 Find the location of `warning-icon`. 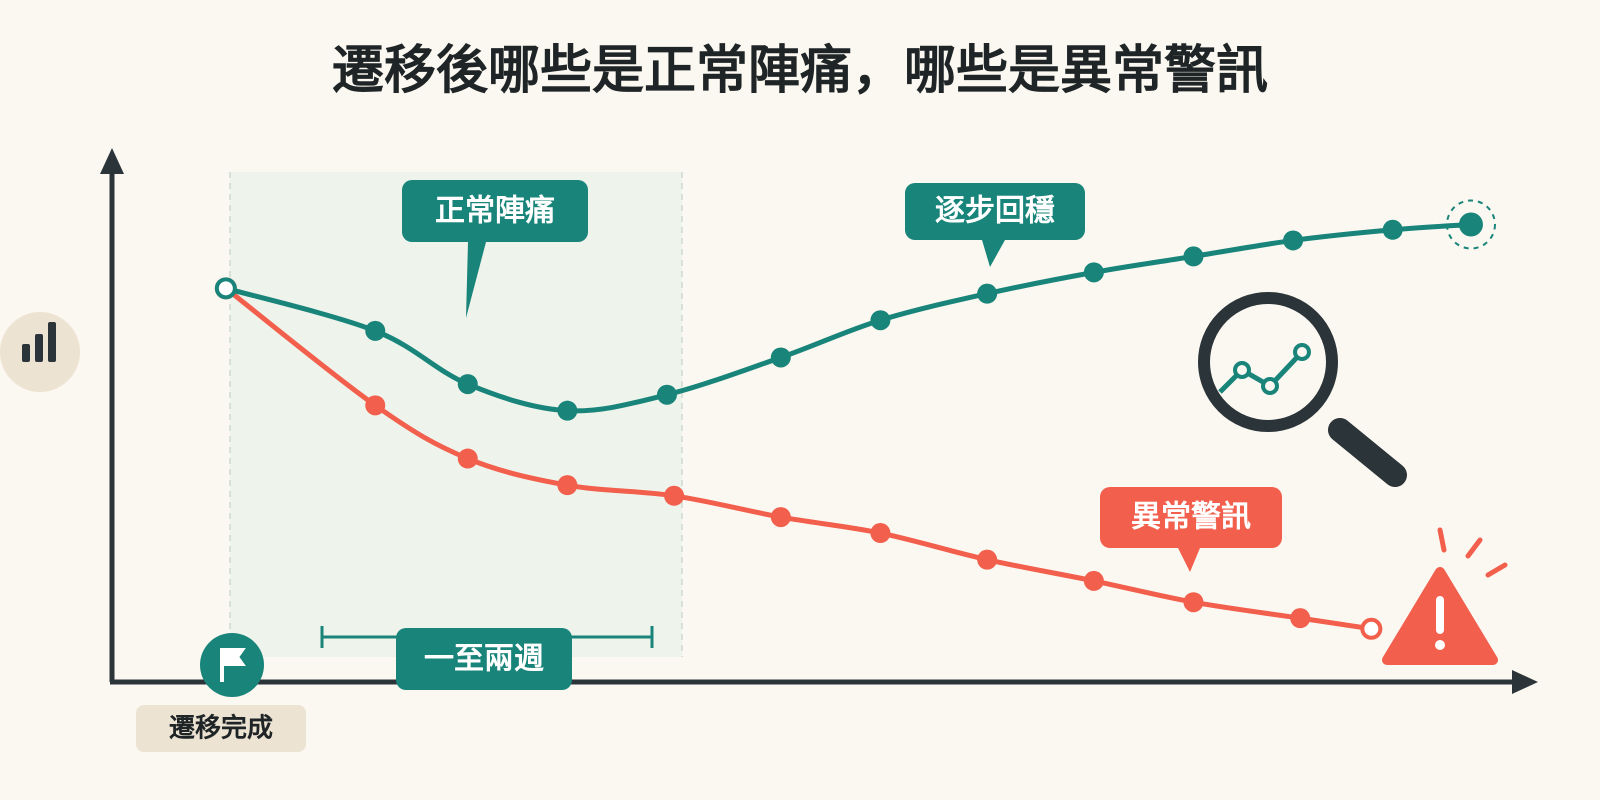

warning-icon is located at coordinates (1445, 596).